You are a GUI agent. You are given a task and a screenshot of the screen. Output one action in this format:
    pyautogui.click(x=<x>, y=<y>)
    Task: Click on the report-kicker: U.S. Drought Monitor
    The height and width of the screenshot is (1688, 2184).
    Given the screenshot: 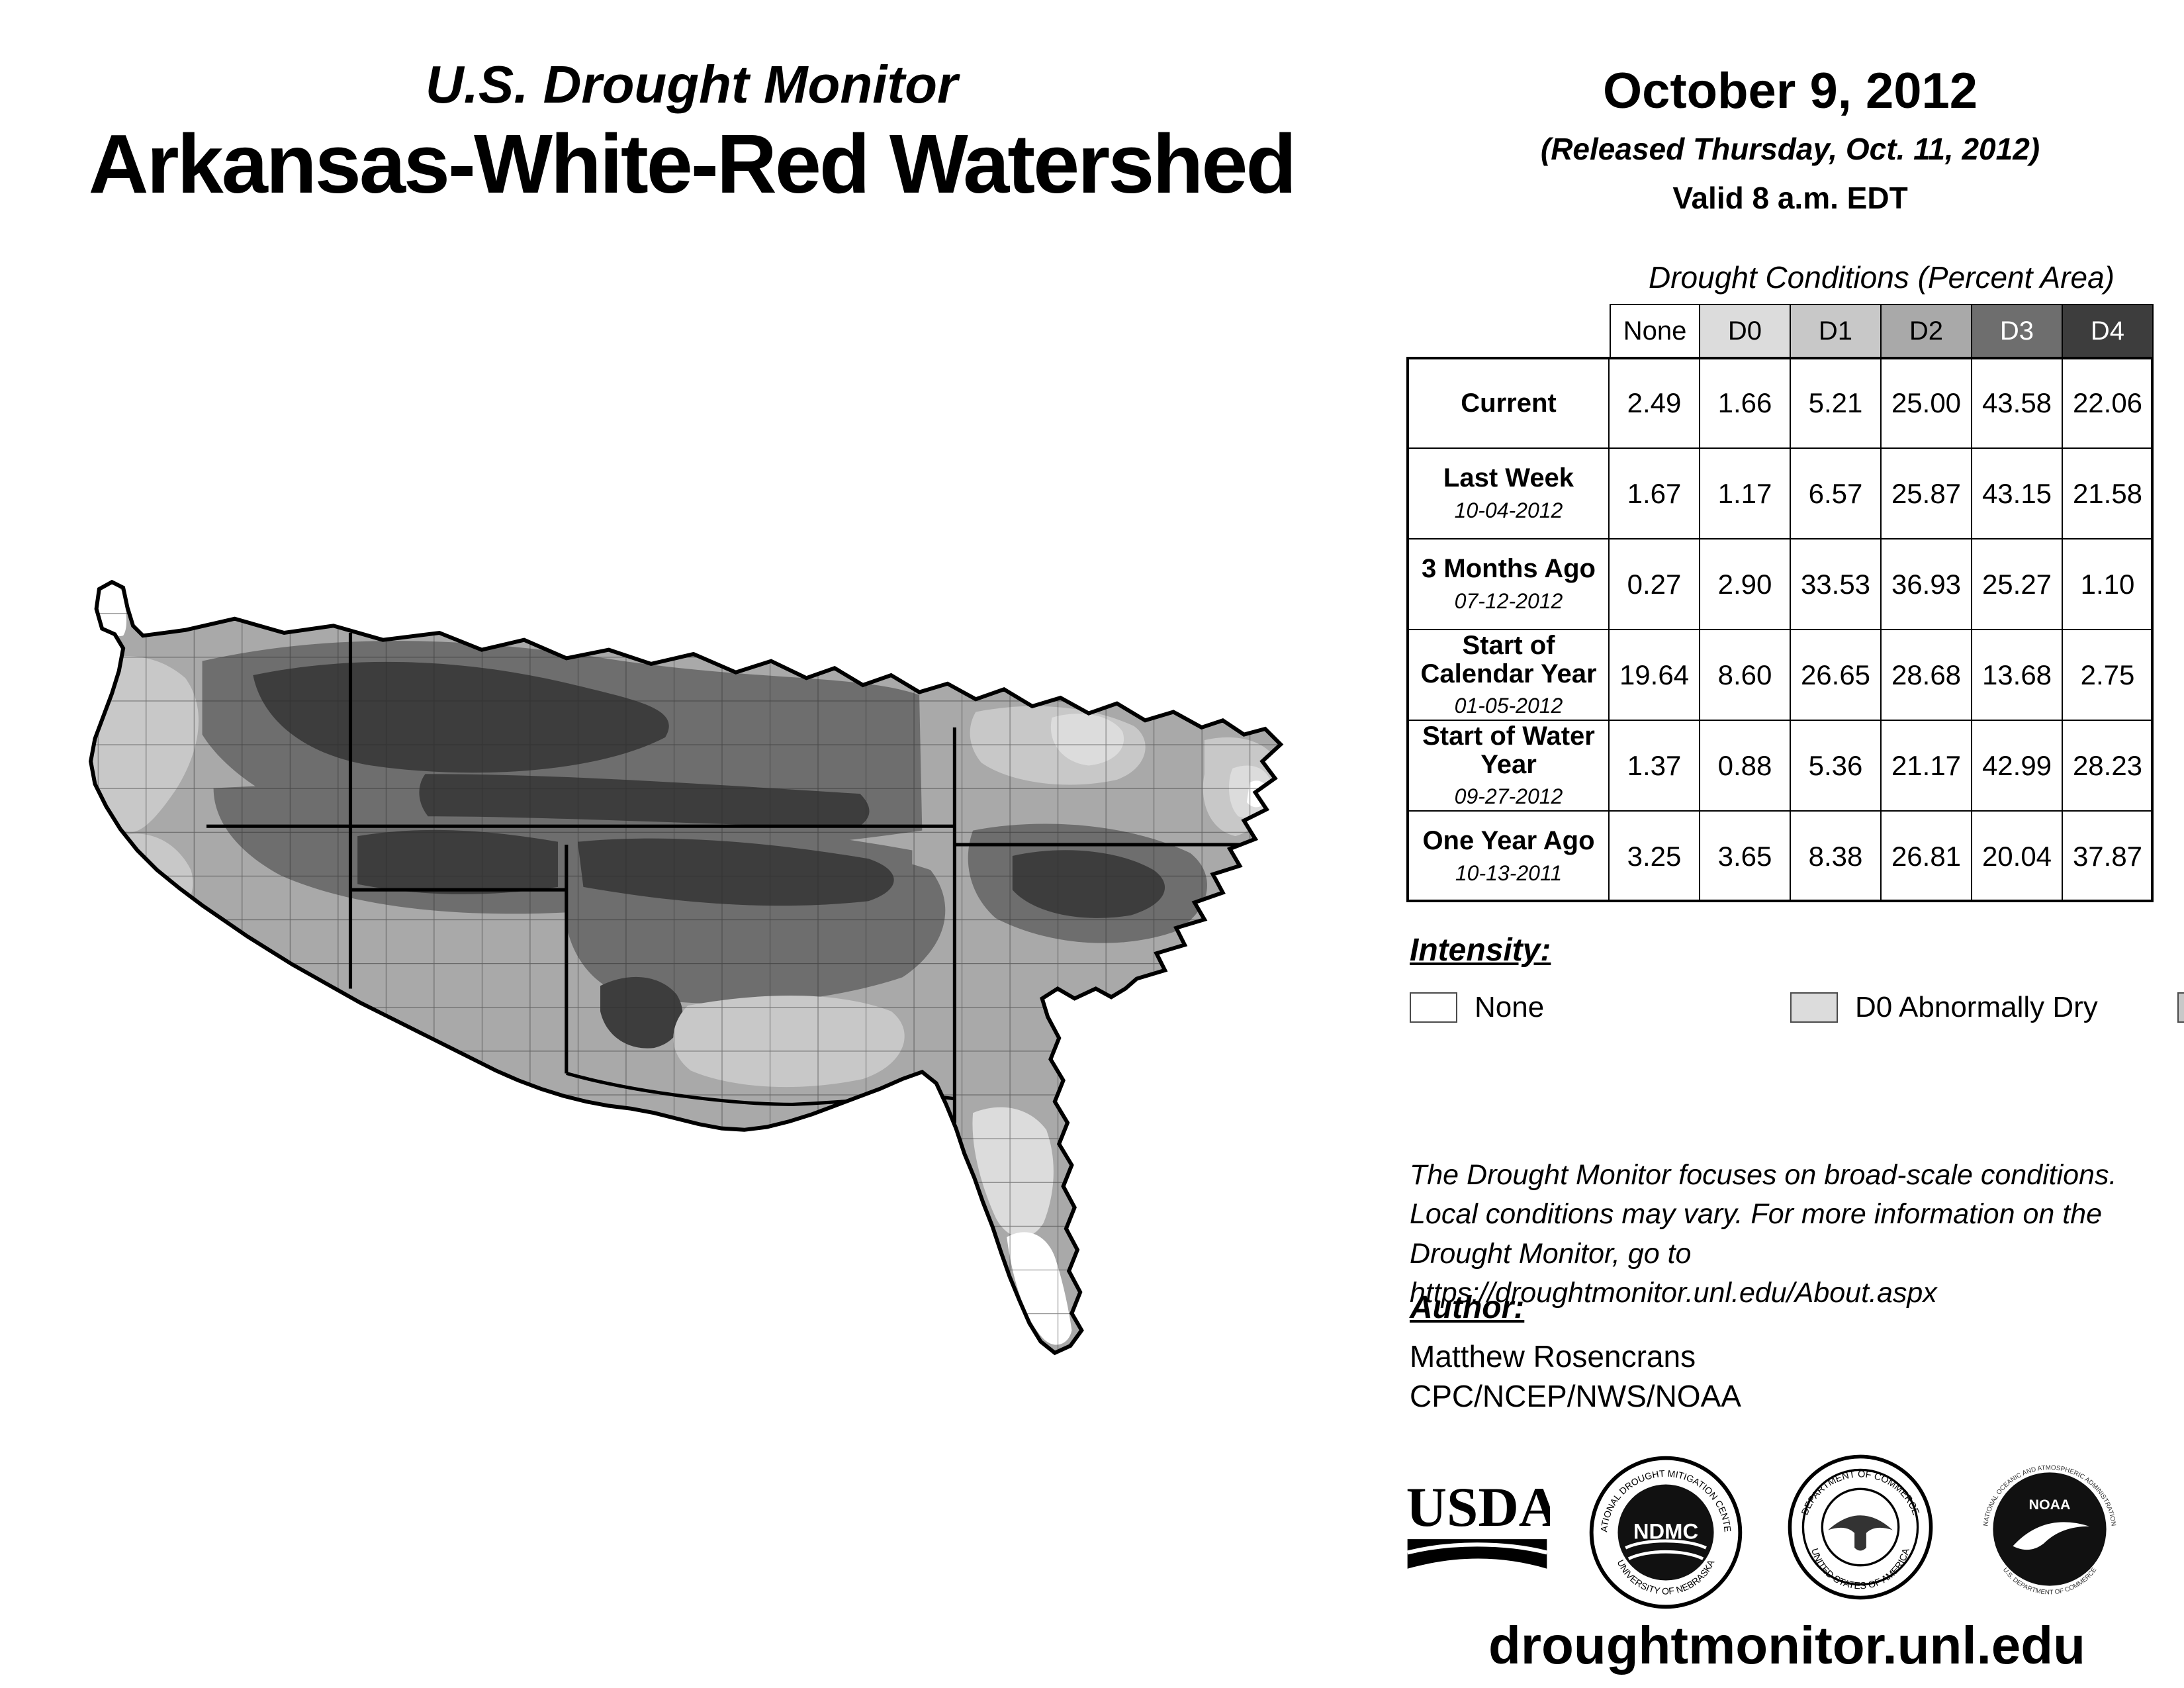 What is the action you would take?
    pyautogui.click(x=691, y=84)
    